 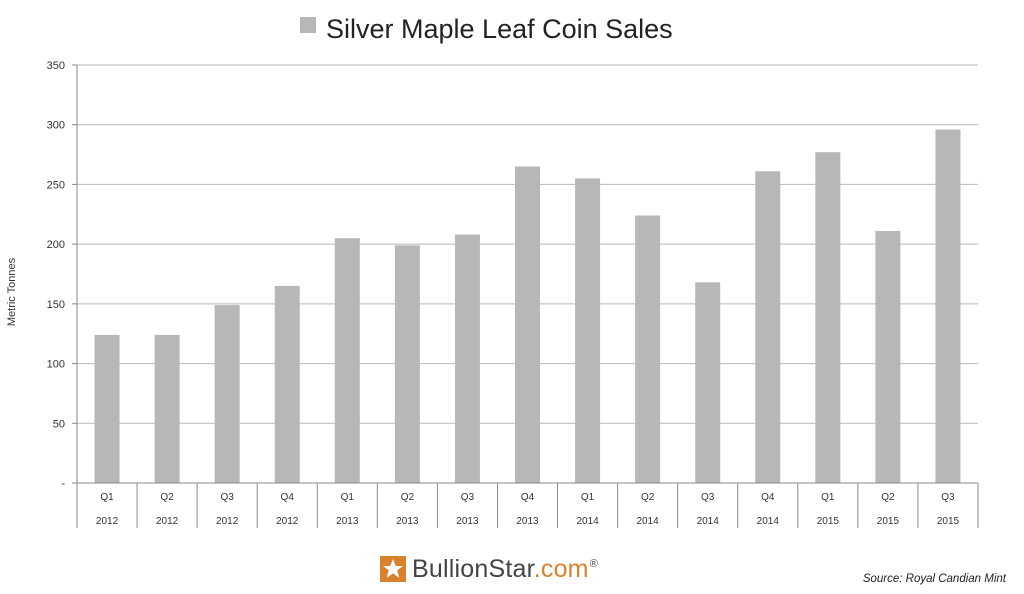 What do you see at coordinates (63, 484) in the screenshot?
I see `y-tick-label: -` at bounding box center [63, 484].